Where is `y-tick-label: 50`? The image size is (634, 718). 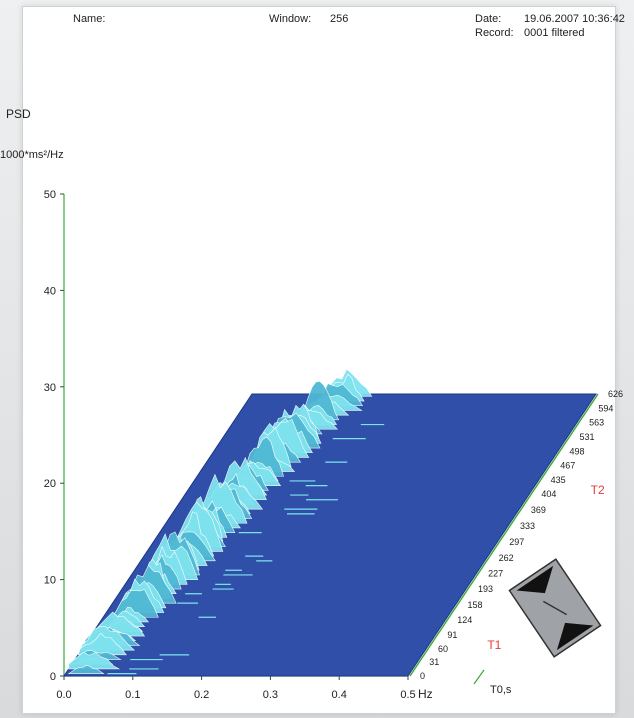 y-tick-label: 50 is located at coordinates (50, 195).